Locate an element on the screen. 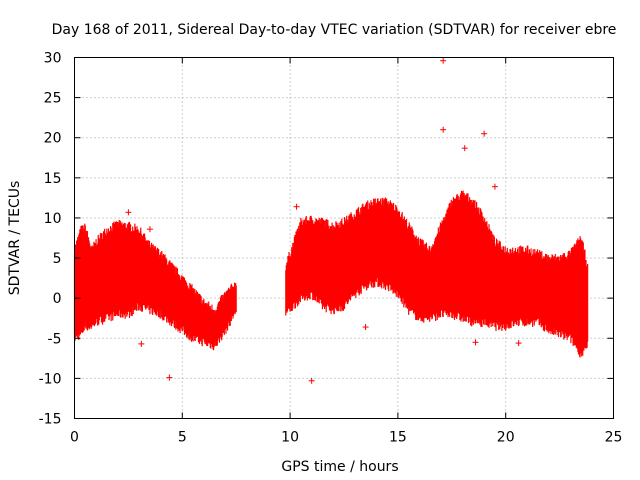 The height and width of the screenshot is (480, 640). y-tick-label: -5 is located at coordinates (55, 339).